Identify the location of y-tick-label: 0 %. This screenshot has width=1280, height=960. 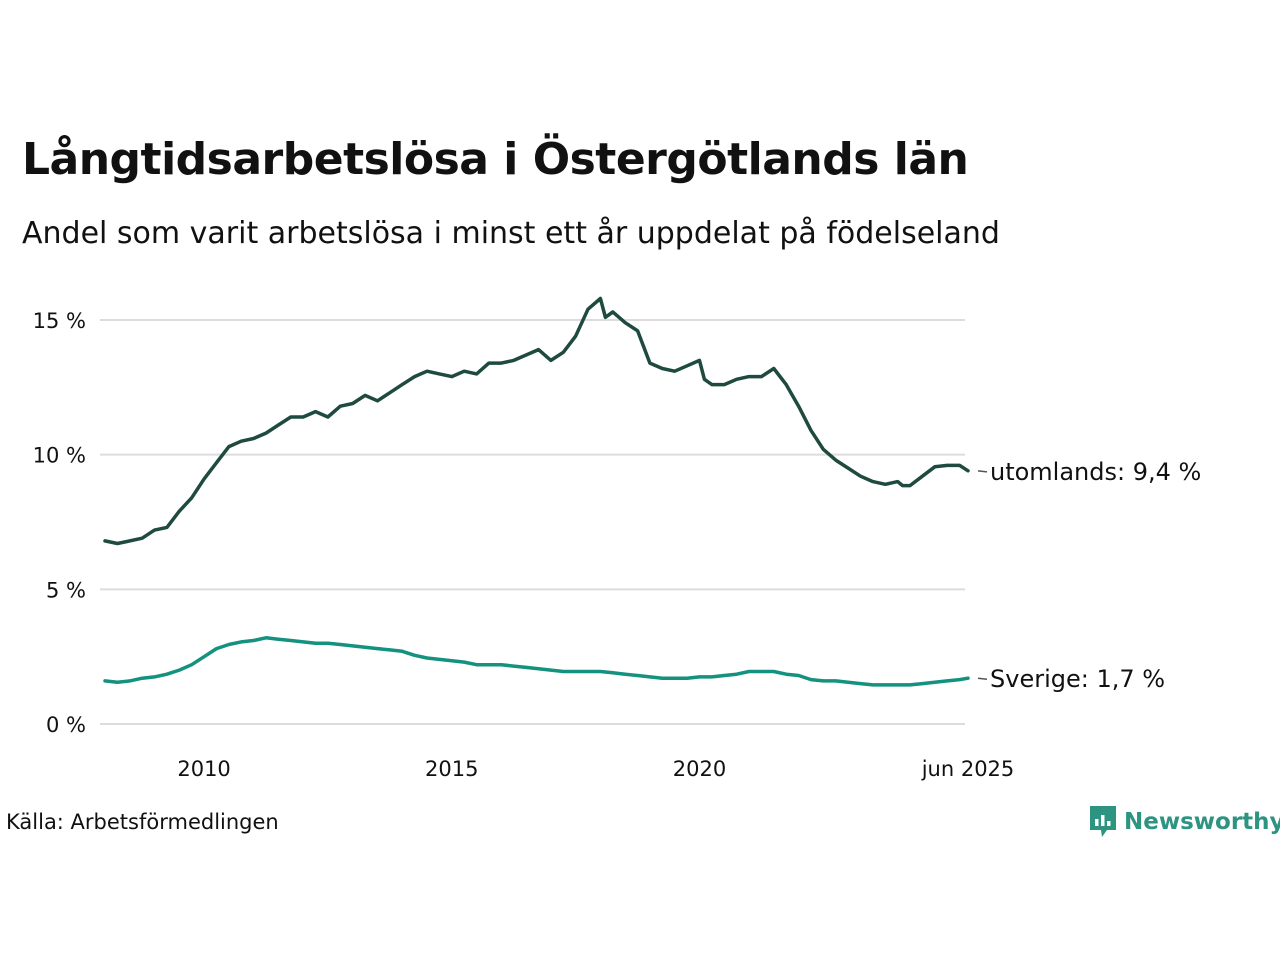
(66, 725).